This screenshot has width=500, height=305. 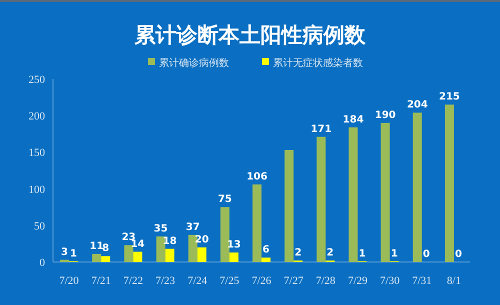 What do you see at coordinates (266, 250) in the screenshot?
I see `data-label: 6` at bounding box center [266, 250].